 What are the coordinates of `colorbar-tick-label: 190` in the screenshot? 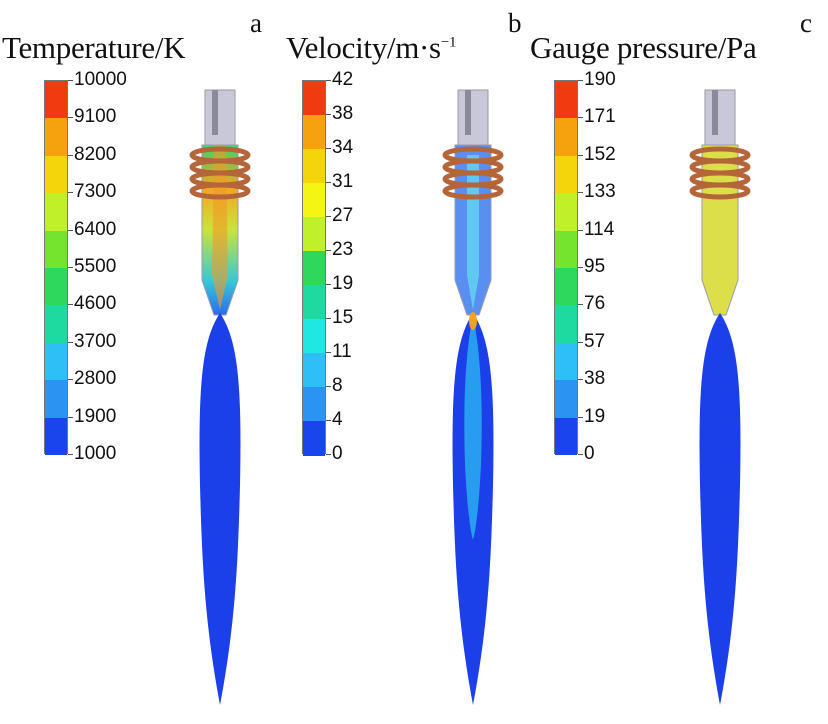 It's located at (600, 79).